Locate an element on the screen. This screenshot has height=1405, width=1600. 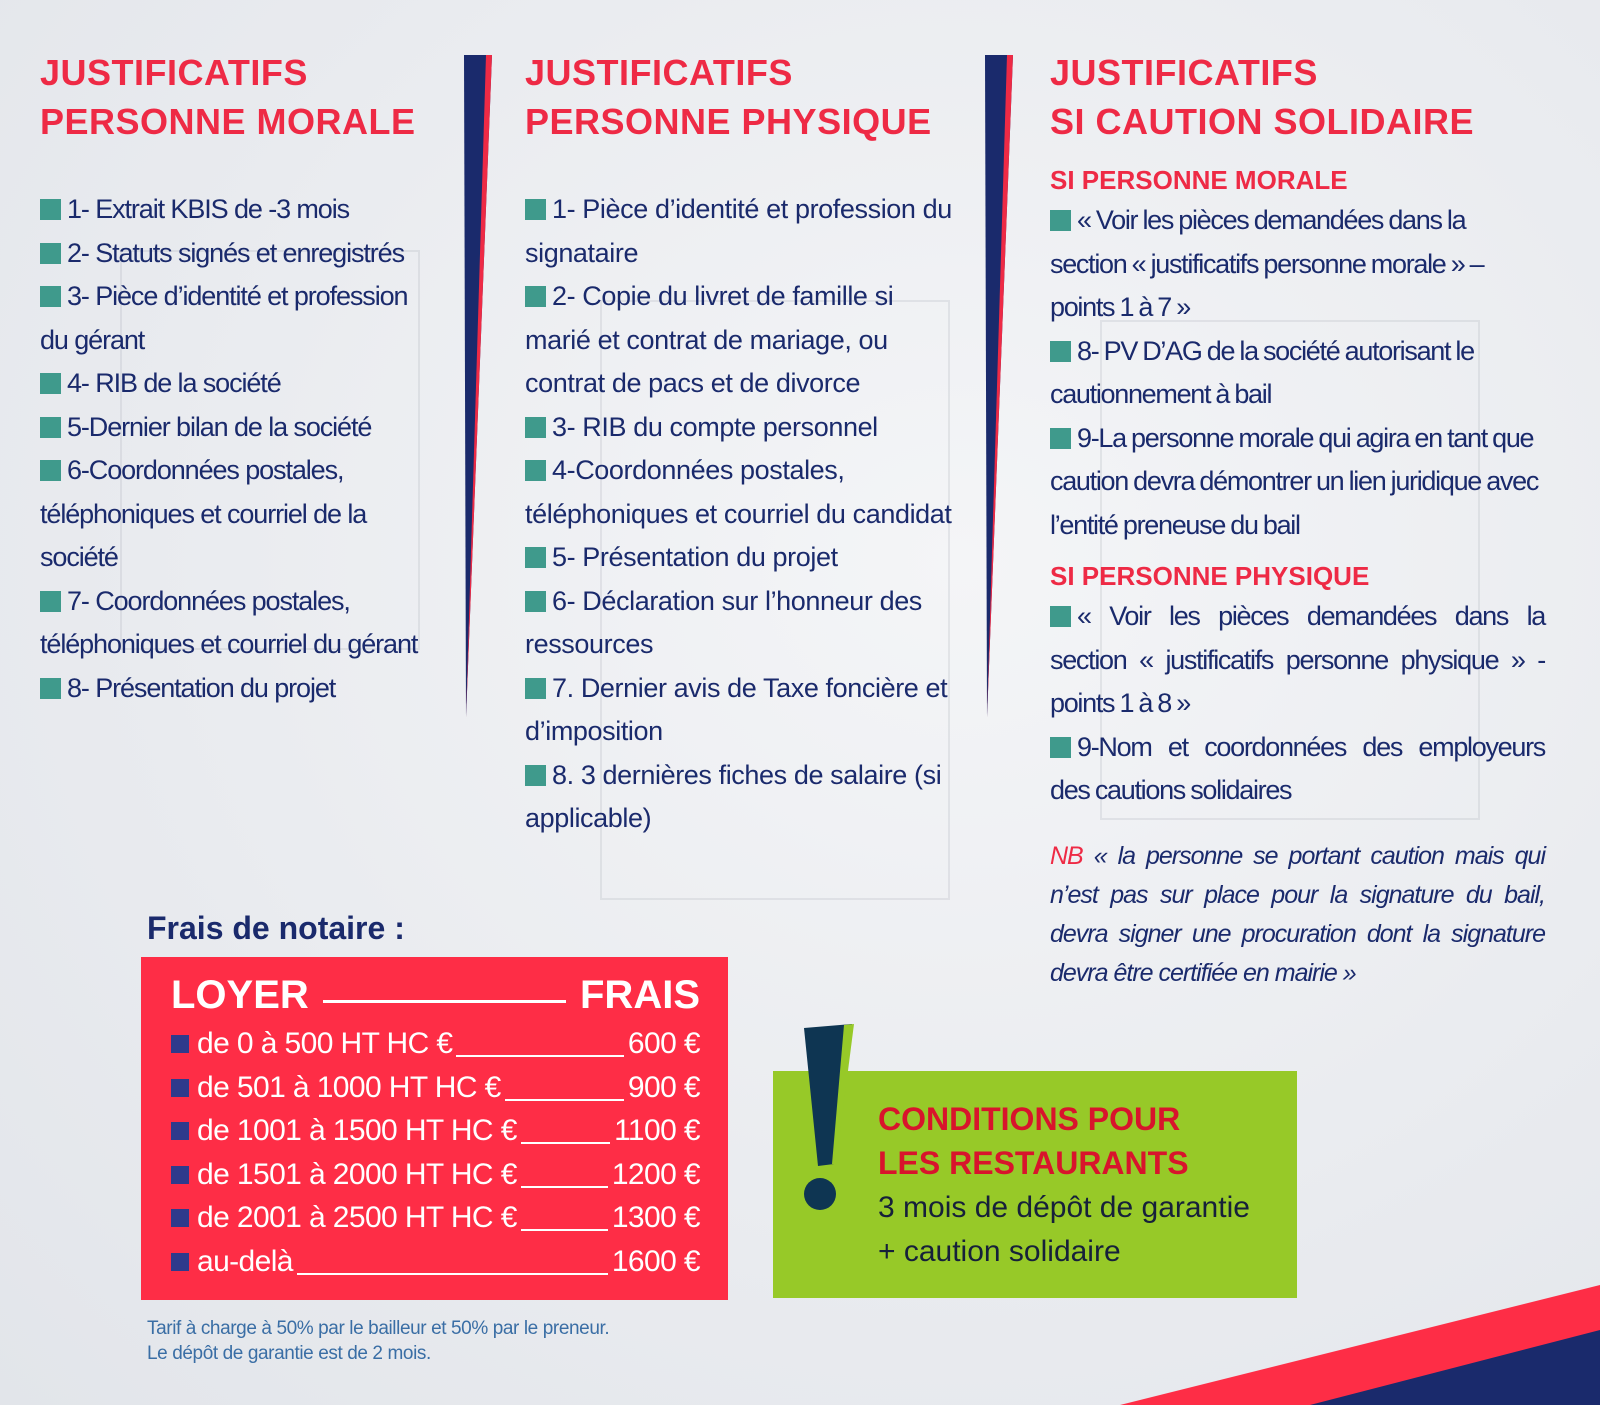
frais-title: Frais de notaire : is located at coordinates (276, 928).